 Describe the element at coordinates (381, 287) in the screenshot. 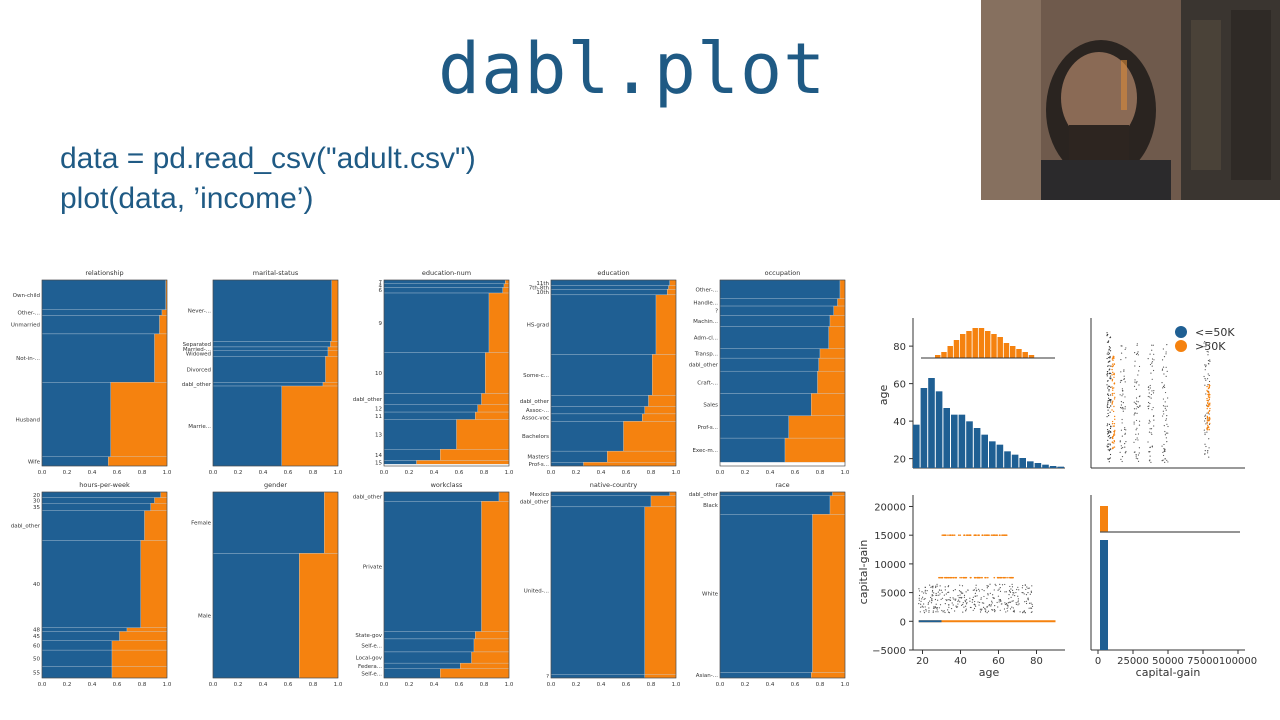

I see `mosaic-category-label: 4` at that location.